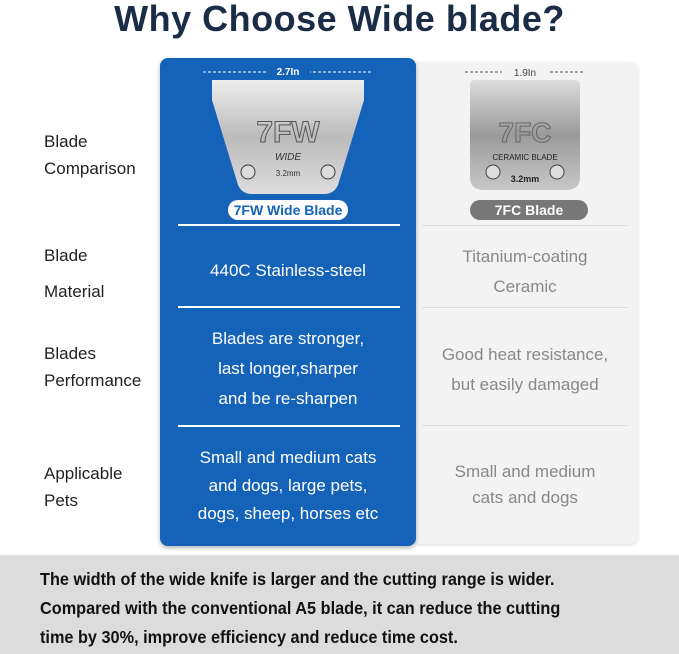 This screenshot has width=679, height=654. I want to click on label-material: Blade Material, so click(74, 273).